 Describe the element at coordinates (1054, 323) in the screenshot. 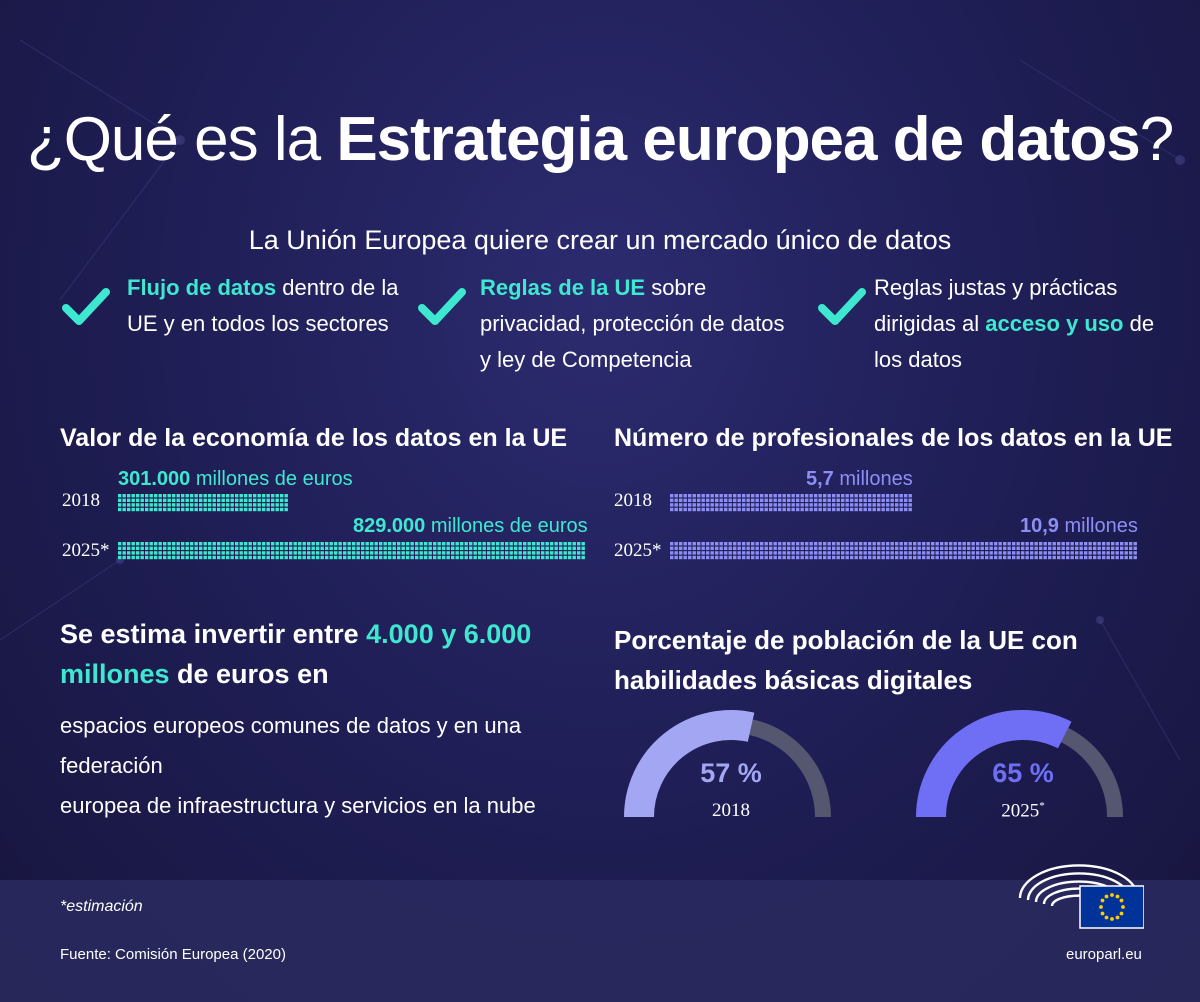

I see `feature-highlight: acceso y uso` at that location.